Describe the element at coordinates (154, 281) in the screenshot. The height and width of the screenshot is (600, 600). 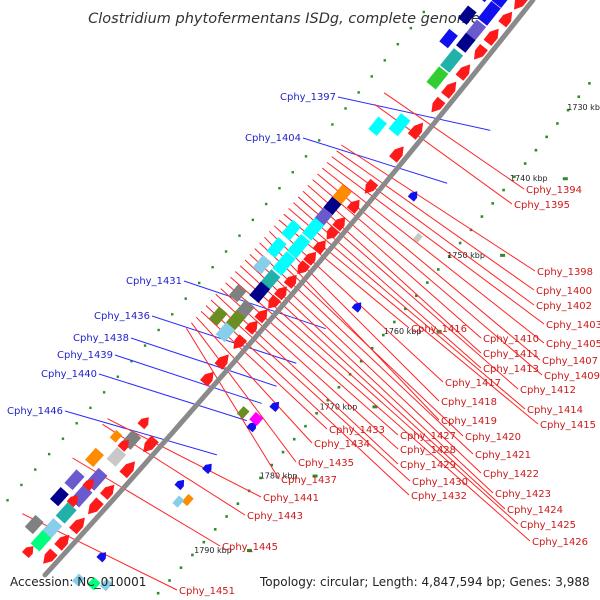
I see `gene-label-left: Cphy_1431` at that location.